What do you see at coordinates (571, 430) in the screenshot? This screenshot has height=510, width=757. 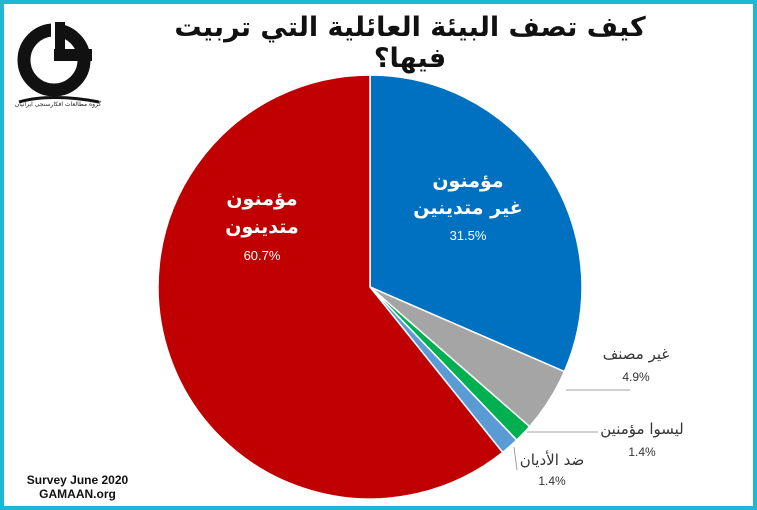 I see `leader-lines` at bounding box center [571, 430].